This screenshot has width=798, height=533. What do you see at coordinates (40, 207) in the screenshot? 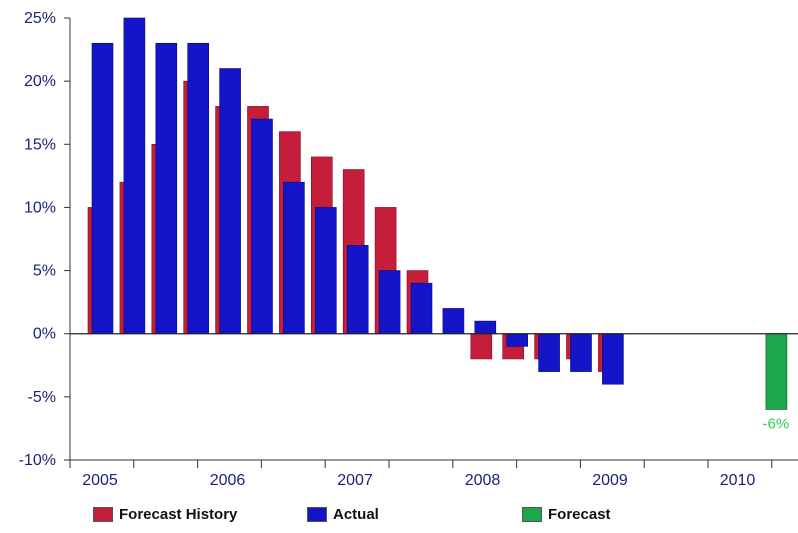
I see `y-tick-label: 10%` at bounding box center [40, 207].